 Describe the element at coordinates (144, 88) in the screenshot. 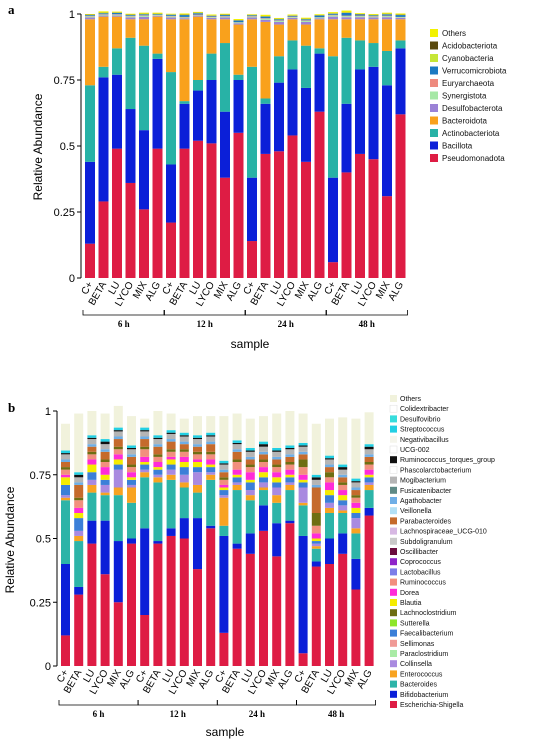

I see `bar-segment-actinobacteriota` at that location.